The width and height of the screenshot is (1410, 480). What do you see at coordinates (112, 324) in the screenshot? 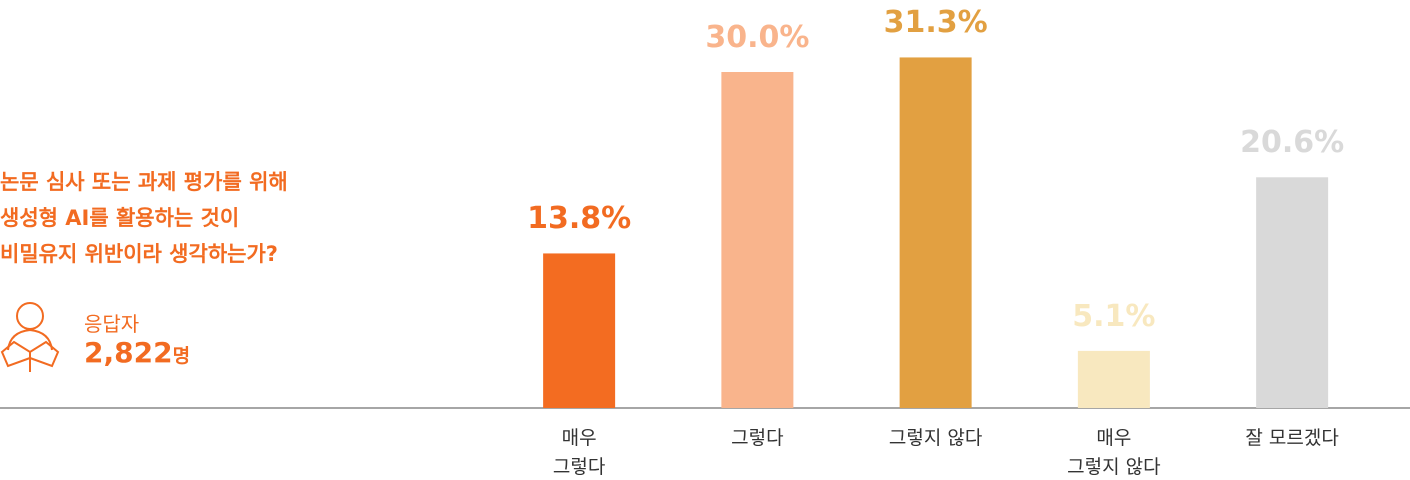
I see `respondents-label: 응답자` at bounding box center [112, 324].